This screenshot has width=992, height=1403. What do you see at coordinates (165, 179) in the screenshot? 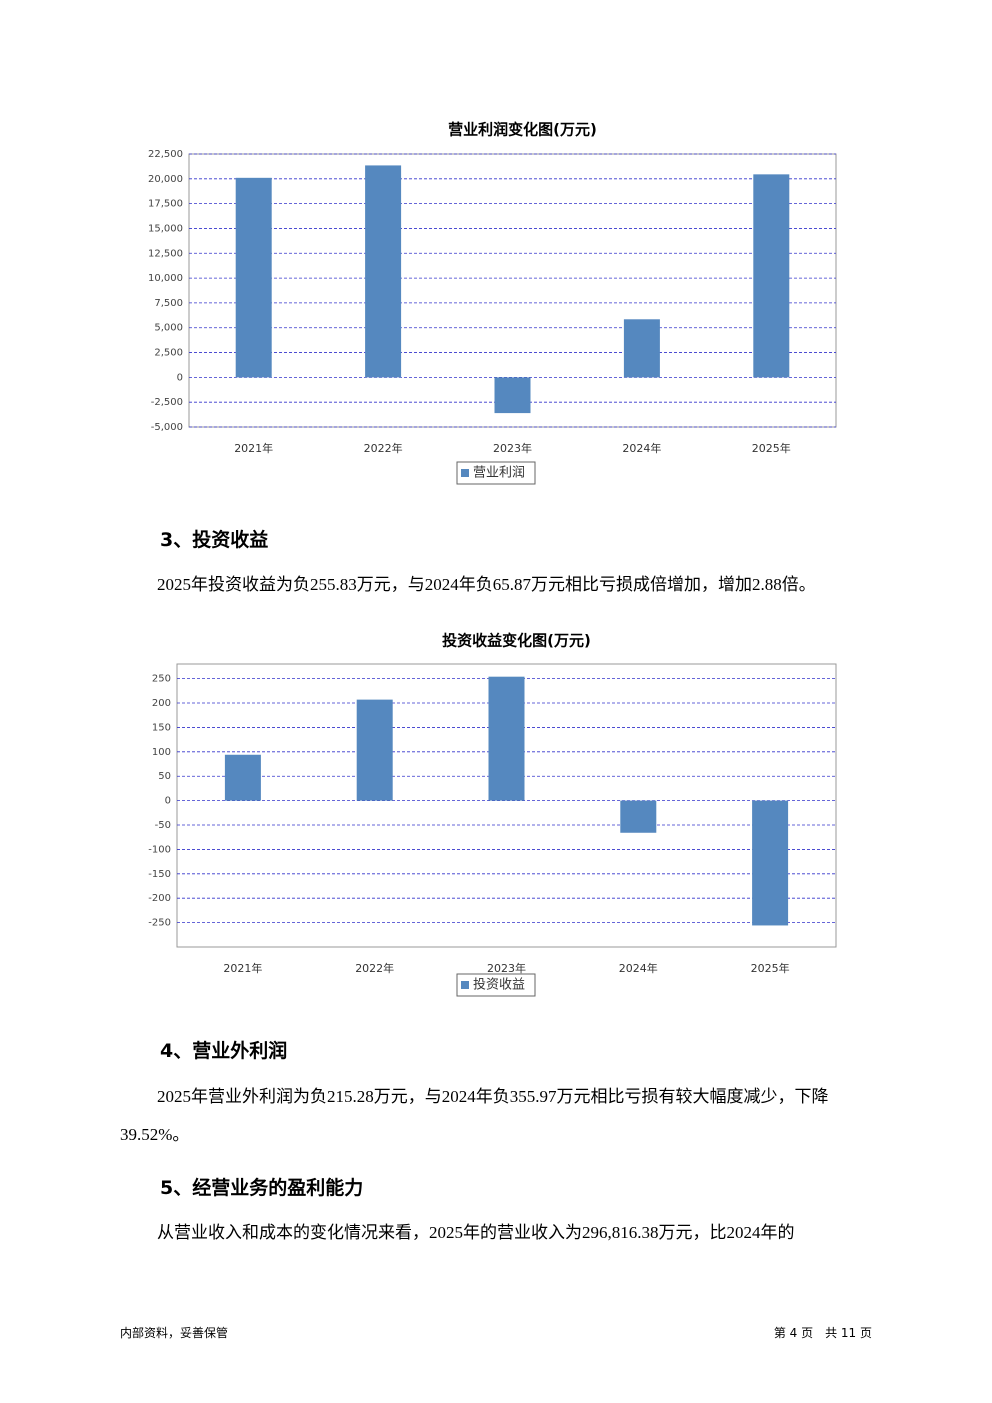
I see `y-tick-label: 20,000` at bounding box center [165, 179].